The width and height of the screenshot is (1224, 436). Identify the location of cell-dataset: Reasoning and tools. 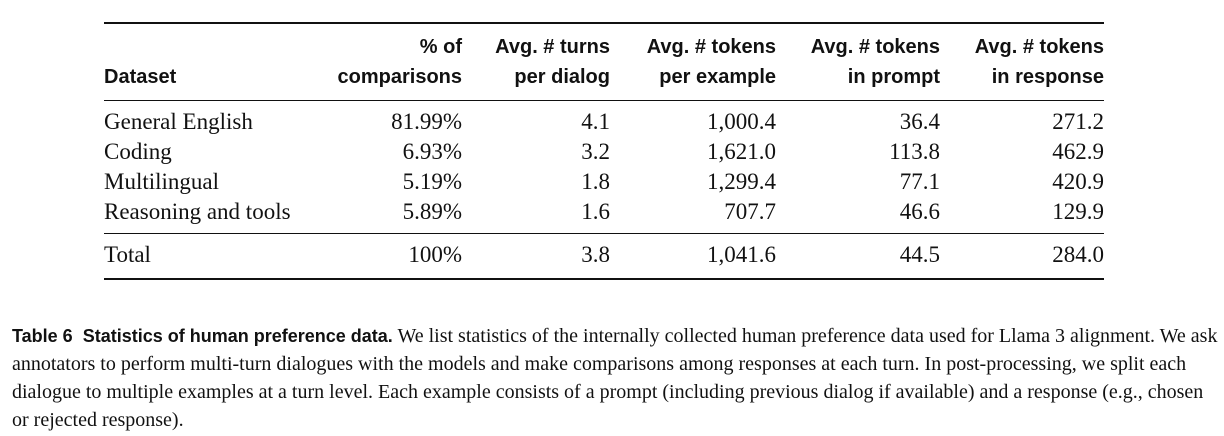
(197, 211).